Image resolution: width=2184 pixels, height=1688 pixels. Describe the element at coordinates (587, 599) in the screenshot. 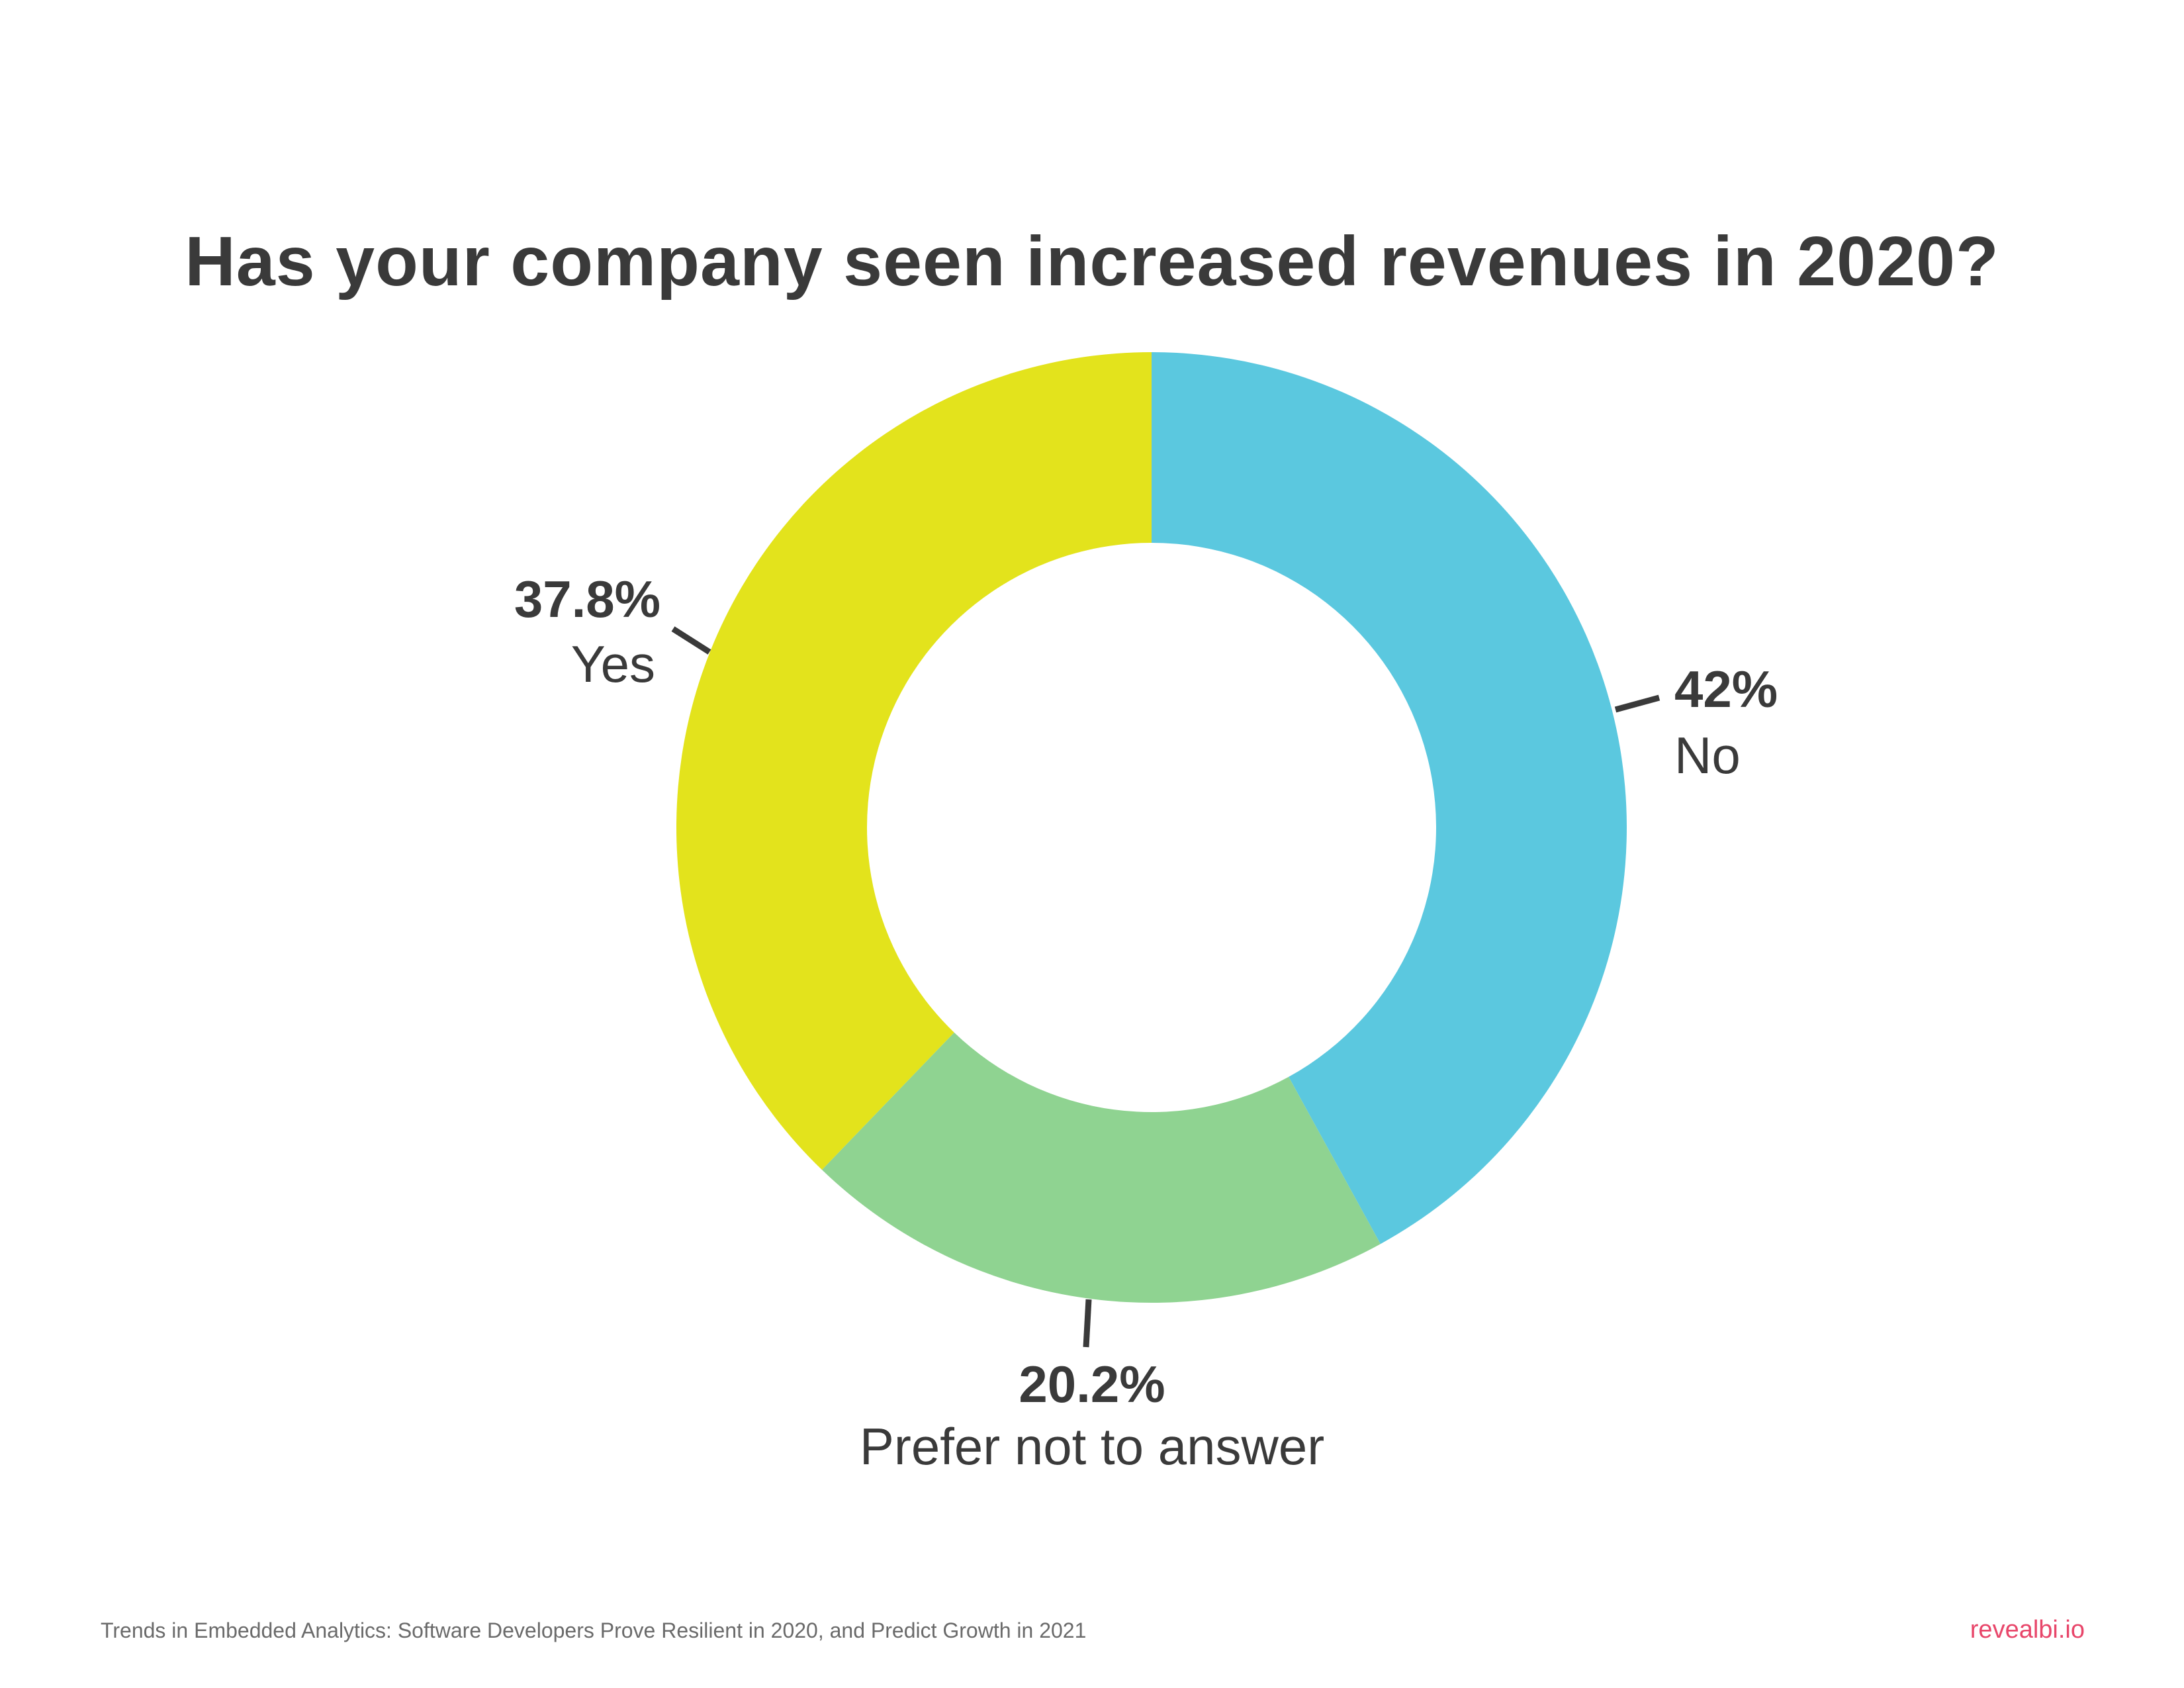

I see `value-label-yes: 37.8%` at that location.